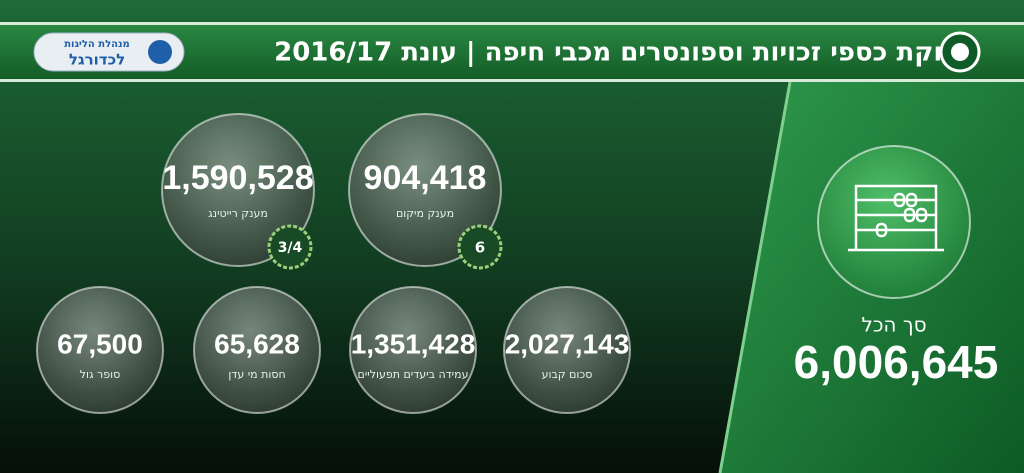 Image resolution: width=1024 pixels, height=473 pixels. Describe the element at coordinates (567, 374) in the screenshot. I see `item-label: סכום קבוע` at that location.